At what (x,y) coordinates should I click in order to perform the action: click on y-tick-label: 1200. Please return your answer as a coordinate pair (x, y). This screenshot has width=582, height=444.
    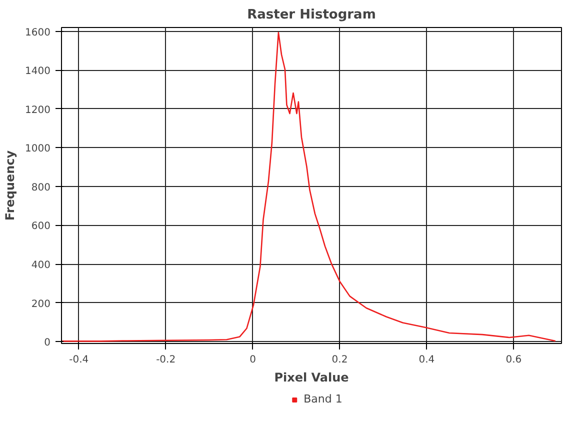
    Looking at the image, I should click on (38, 110).